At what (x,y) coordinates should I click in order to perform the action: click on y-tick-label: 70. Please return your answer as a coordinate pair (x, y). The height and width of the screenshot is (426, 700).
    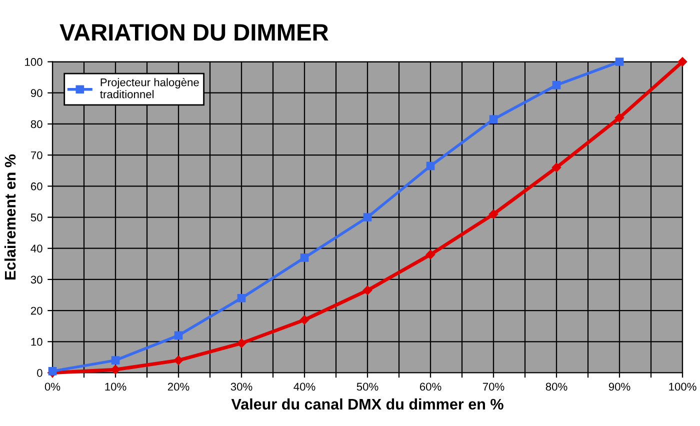
    Looking at the image, I should click on (36, 155).